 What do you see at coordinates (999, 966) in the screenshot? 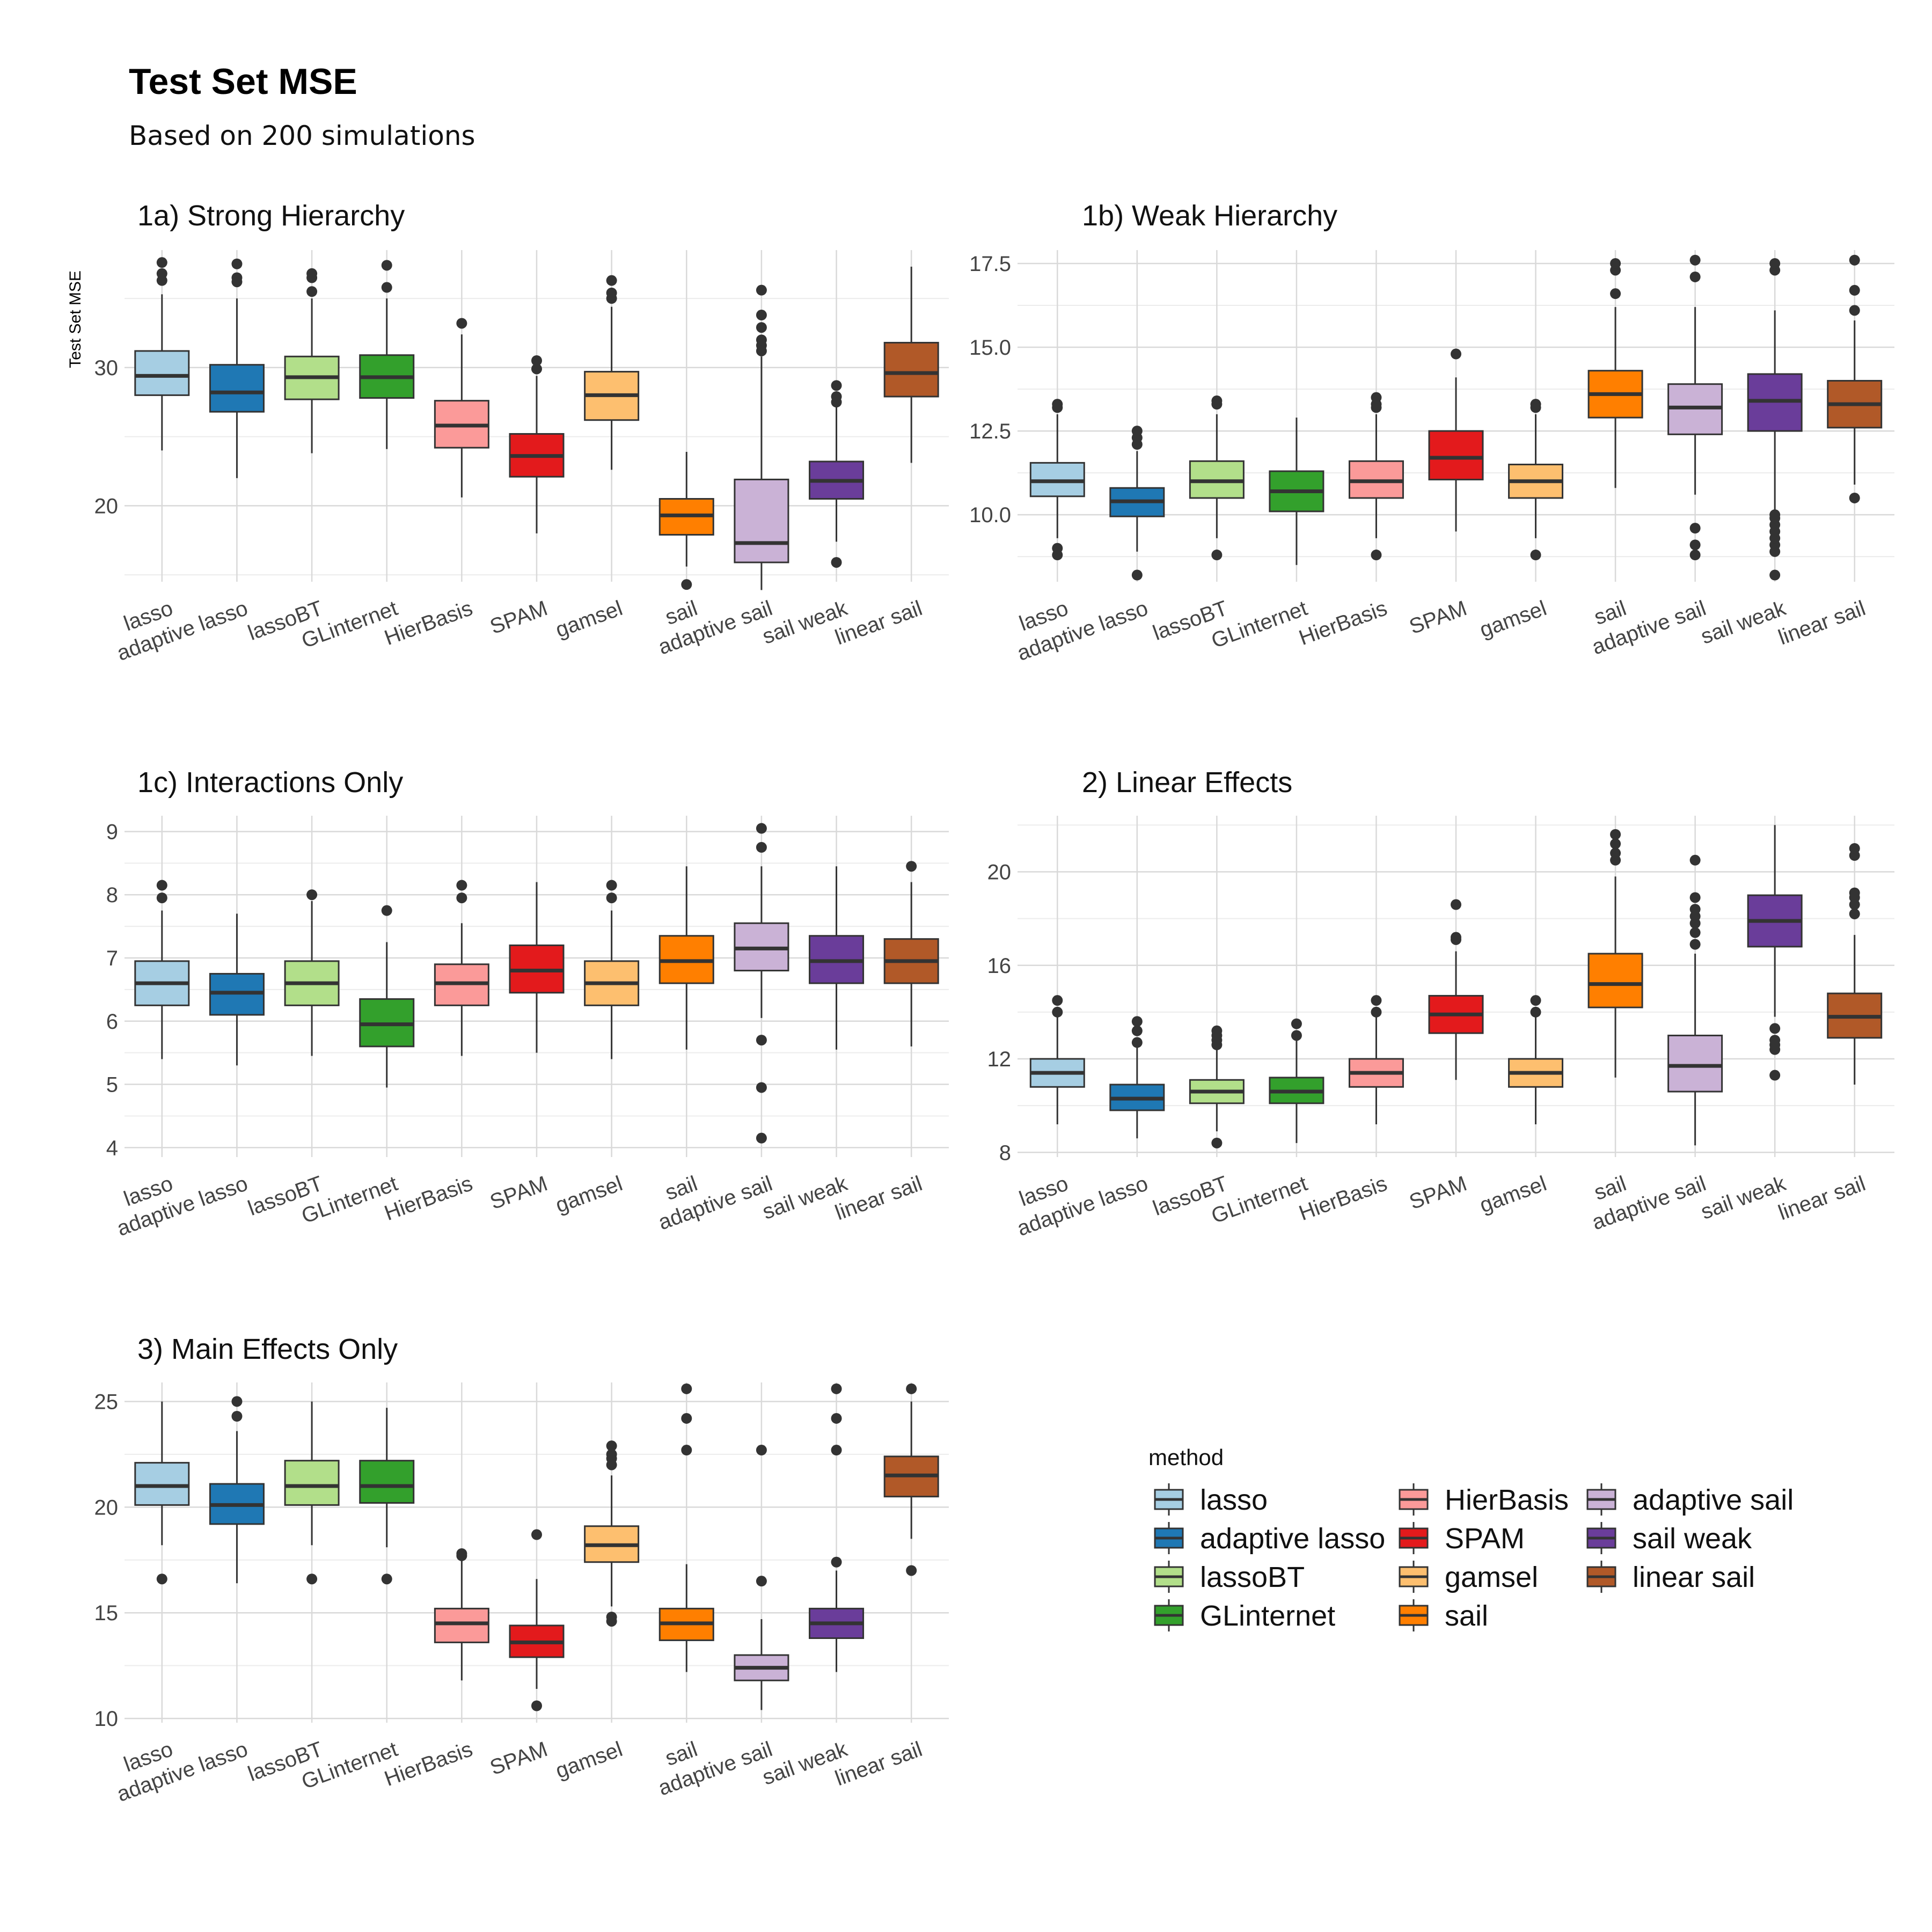
I see `y-tick-label: 16` at bounding box center [999, 966].